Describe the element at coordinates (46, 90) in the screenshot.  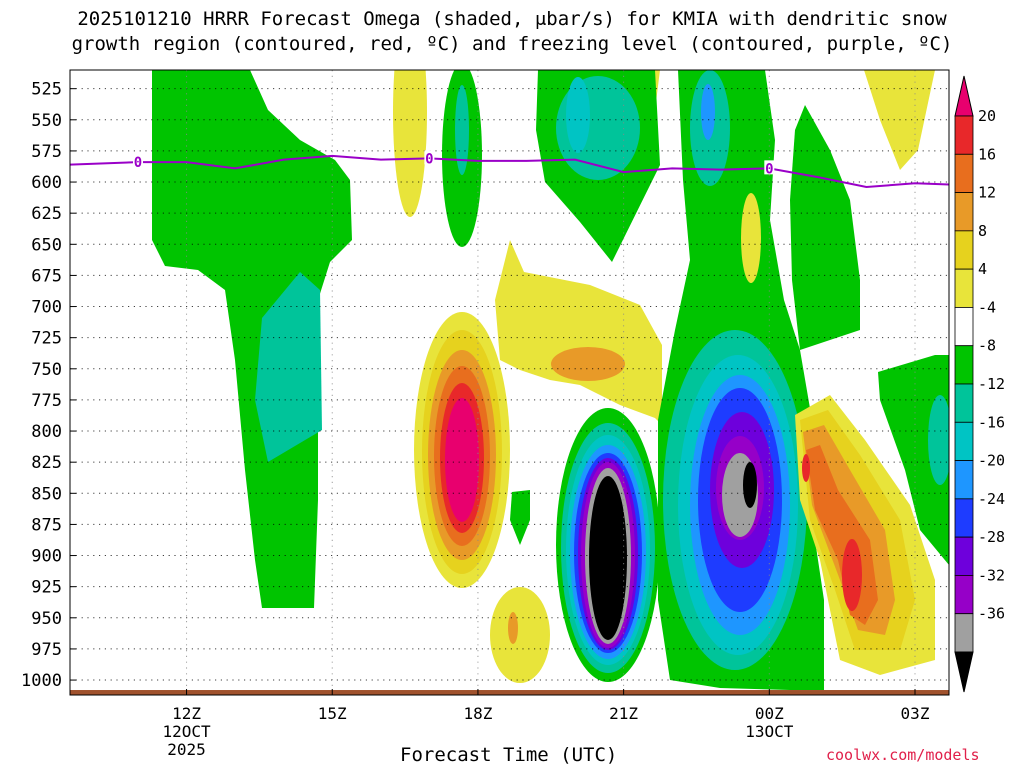
I see `y-tick-label: 525` at that location.